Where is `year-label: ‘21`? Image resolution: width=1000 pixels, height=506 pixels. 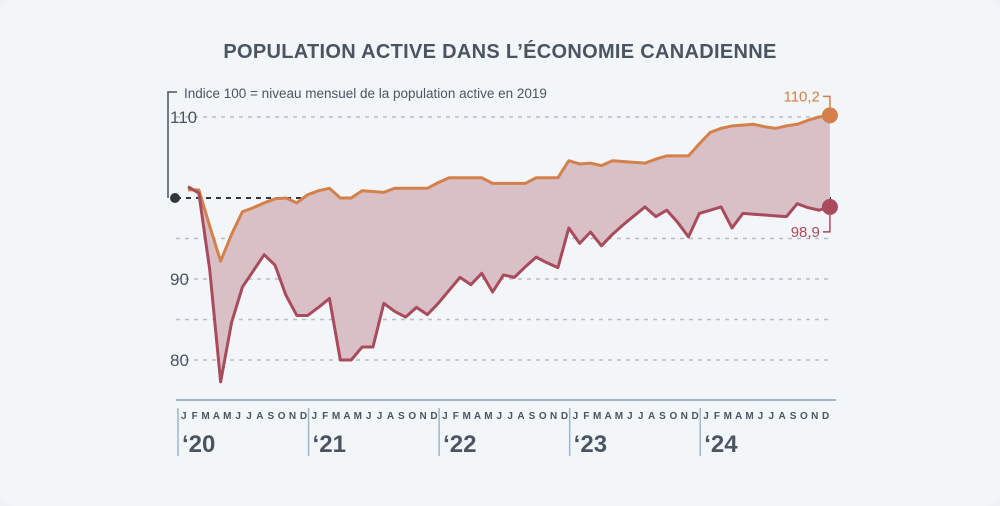
year-label: ‘21 is located at coordinates (329, 444).